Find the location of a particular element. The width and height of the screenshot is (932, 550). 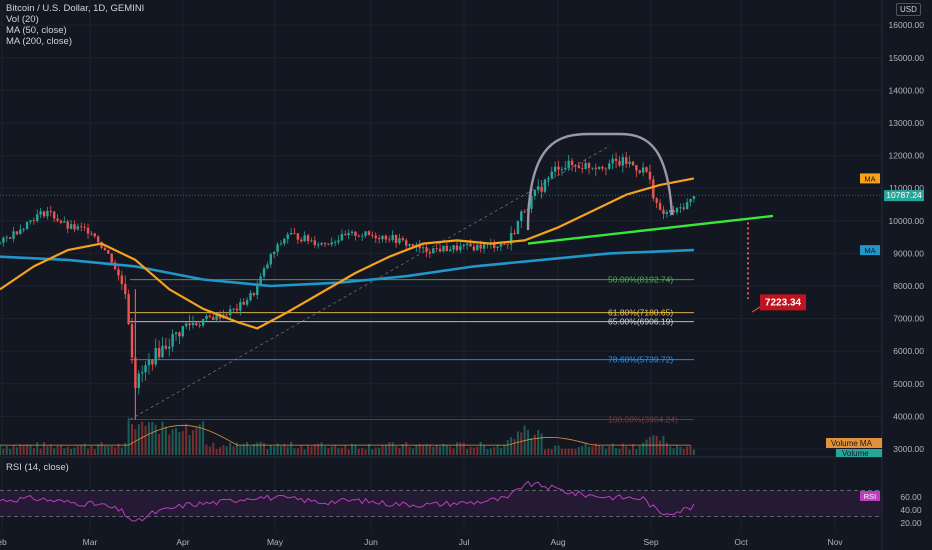

rsi-line is located at coordinates (347, 501).